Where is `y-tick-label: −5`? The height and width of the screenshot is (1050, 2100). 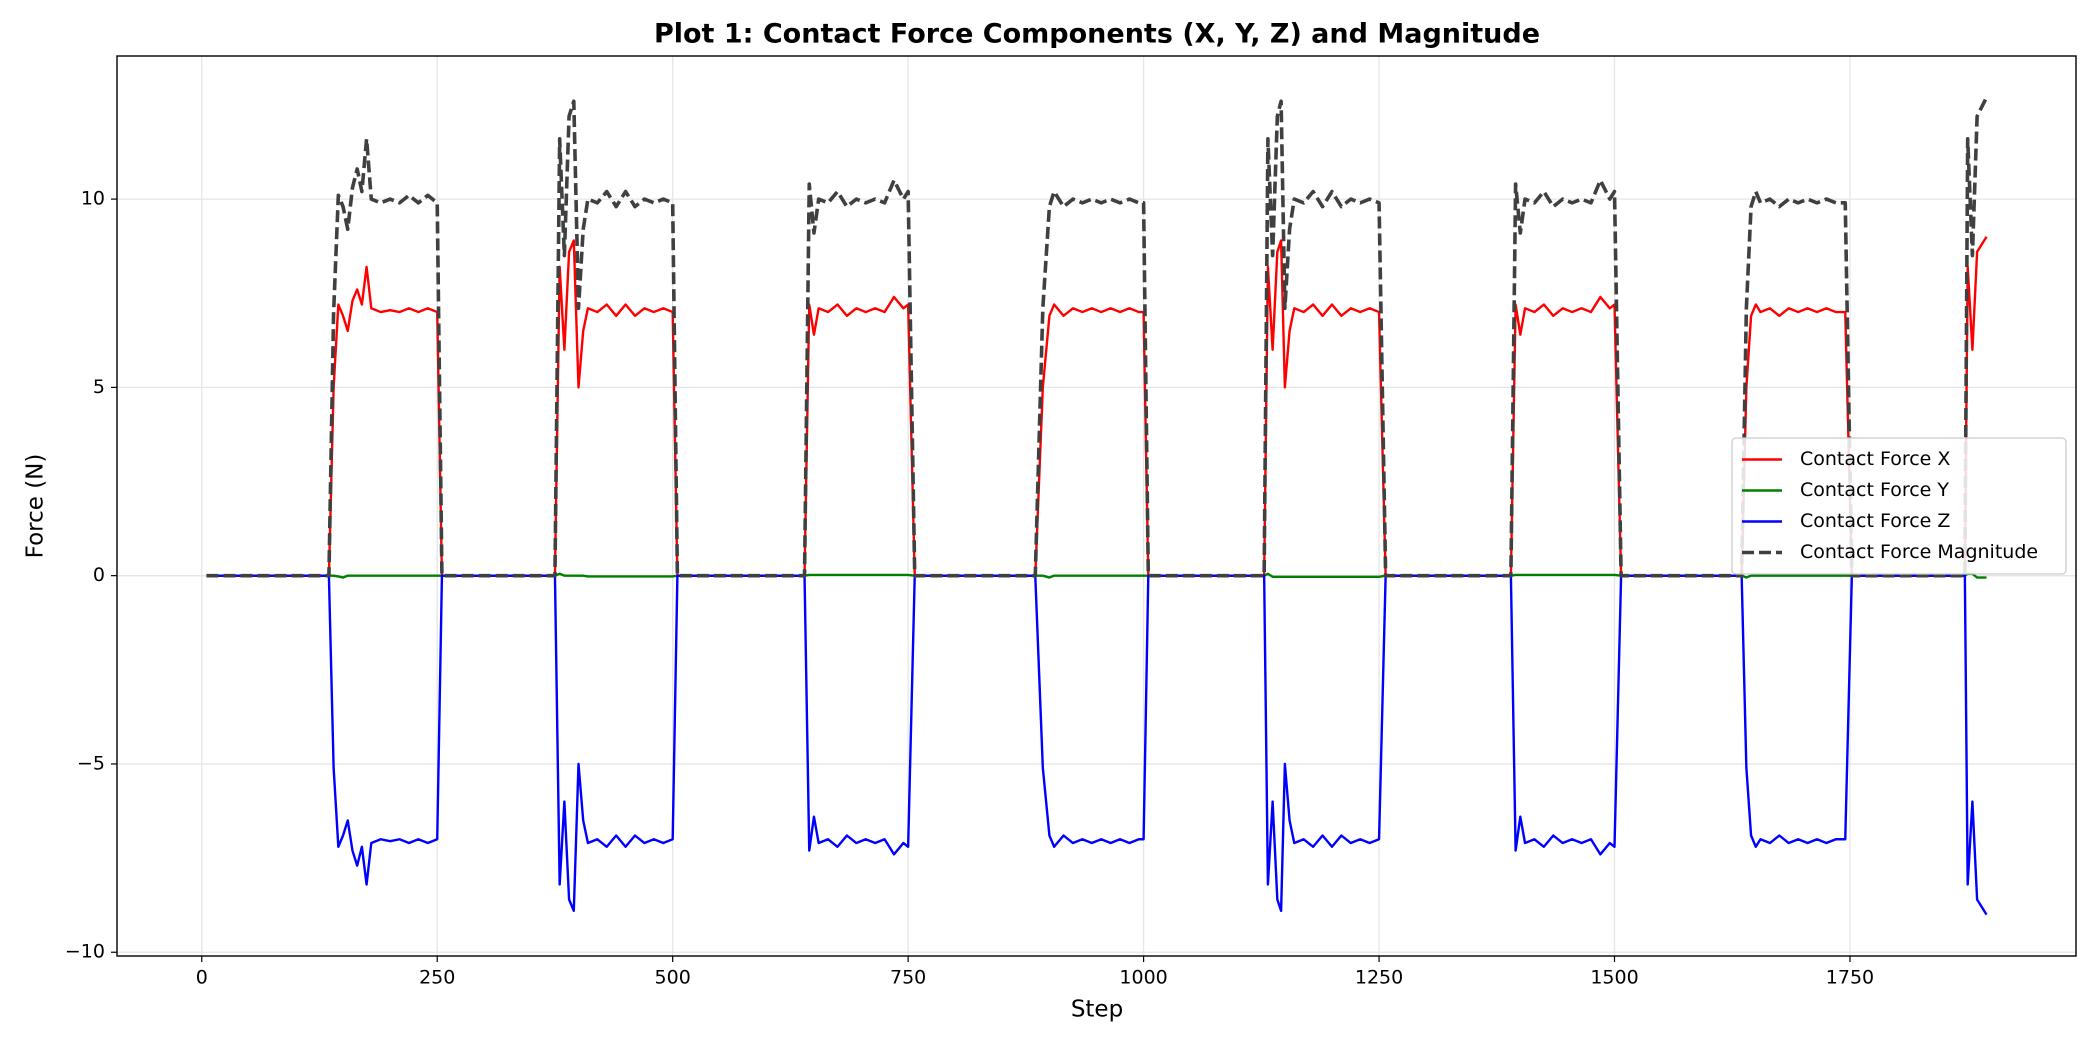
y-tick-label: −5 is located at coordinates (91, 763).